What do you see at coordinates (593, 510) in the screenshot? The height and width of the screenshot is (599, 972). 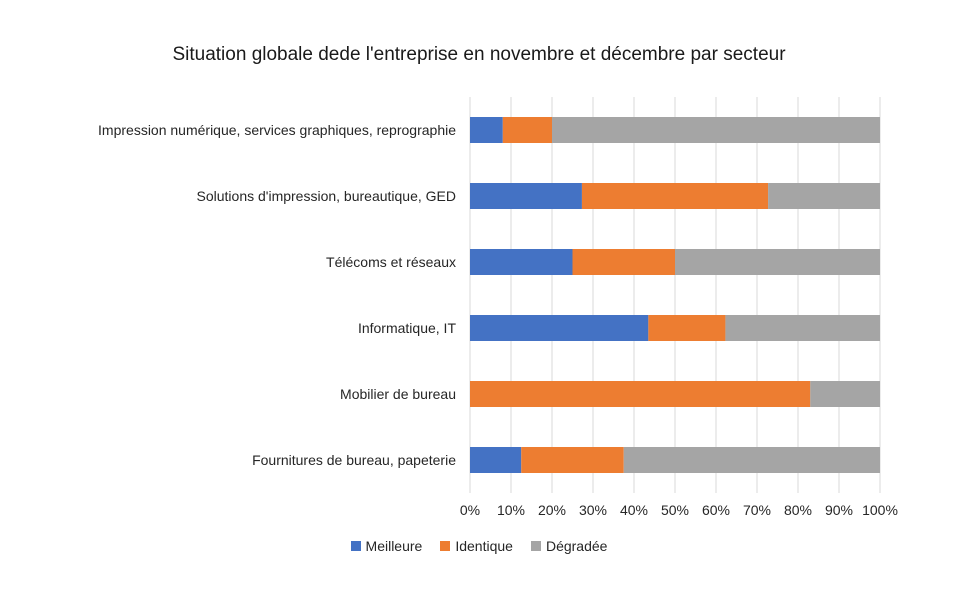 I see `x-tick-label: 30%` at bounding box center [593, 510].